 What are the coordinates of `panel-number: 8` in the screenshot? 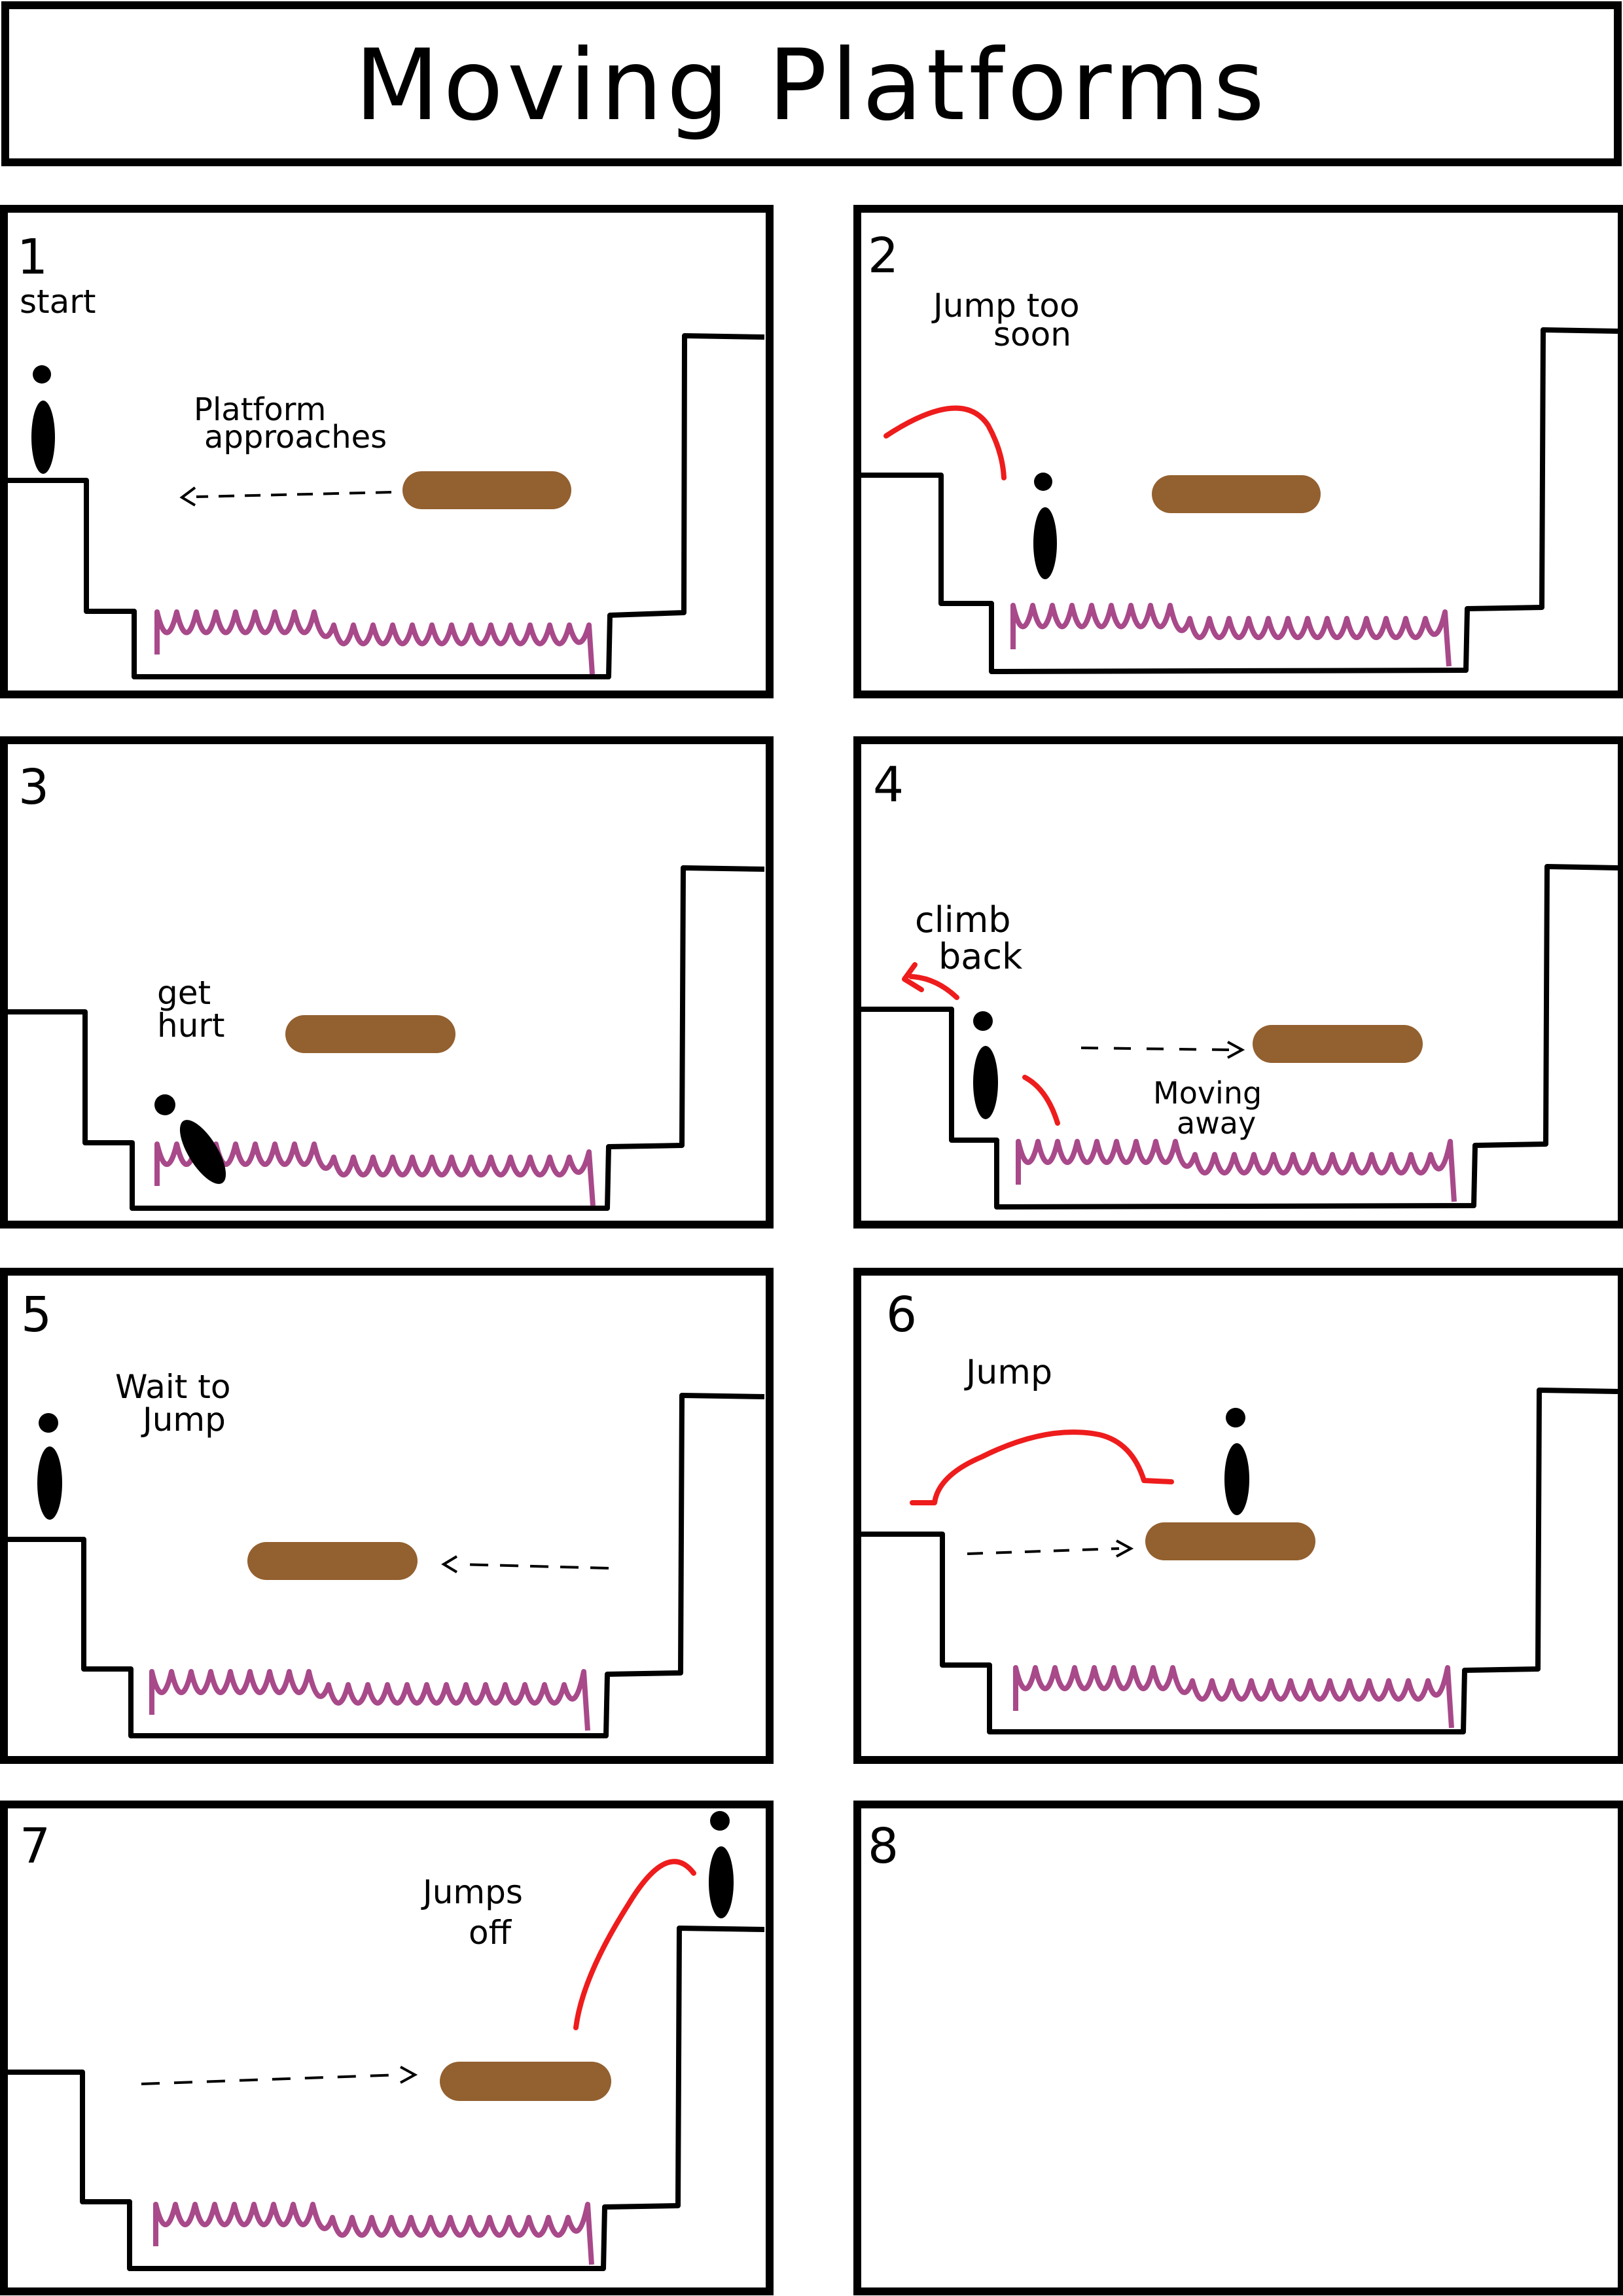 It's located at (883, 1846).